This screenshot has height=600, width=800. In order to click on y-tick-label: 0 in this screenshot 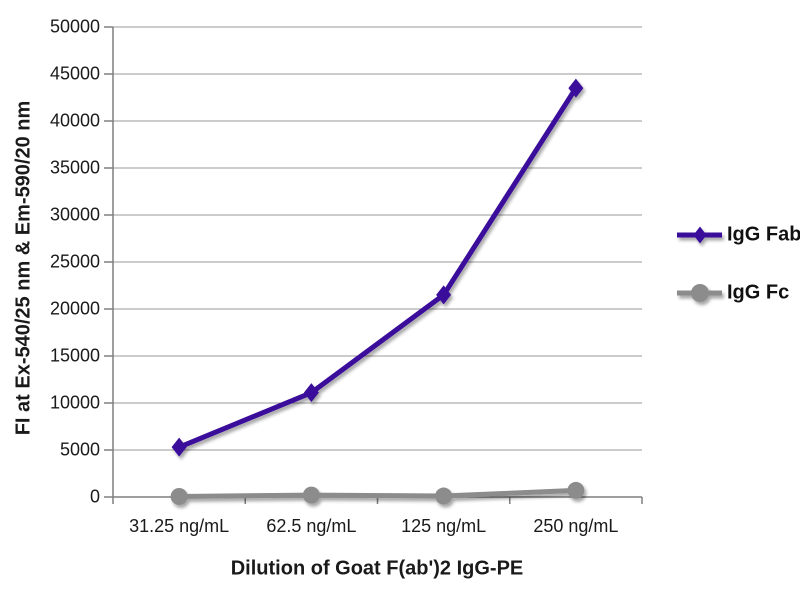, I will do `click(94, 496)`.